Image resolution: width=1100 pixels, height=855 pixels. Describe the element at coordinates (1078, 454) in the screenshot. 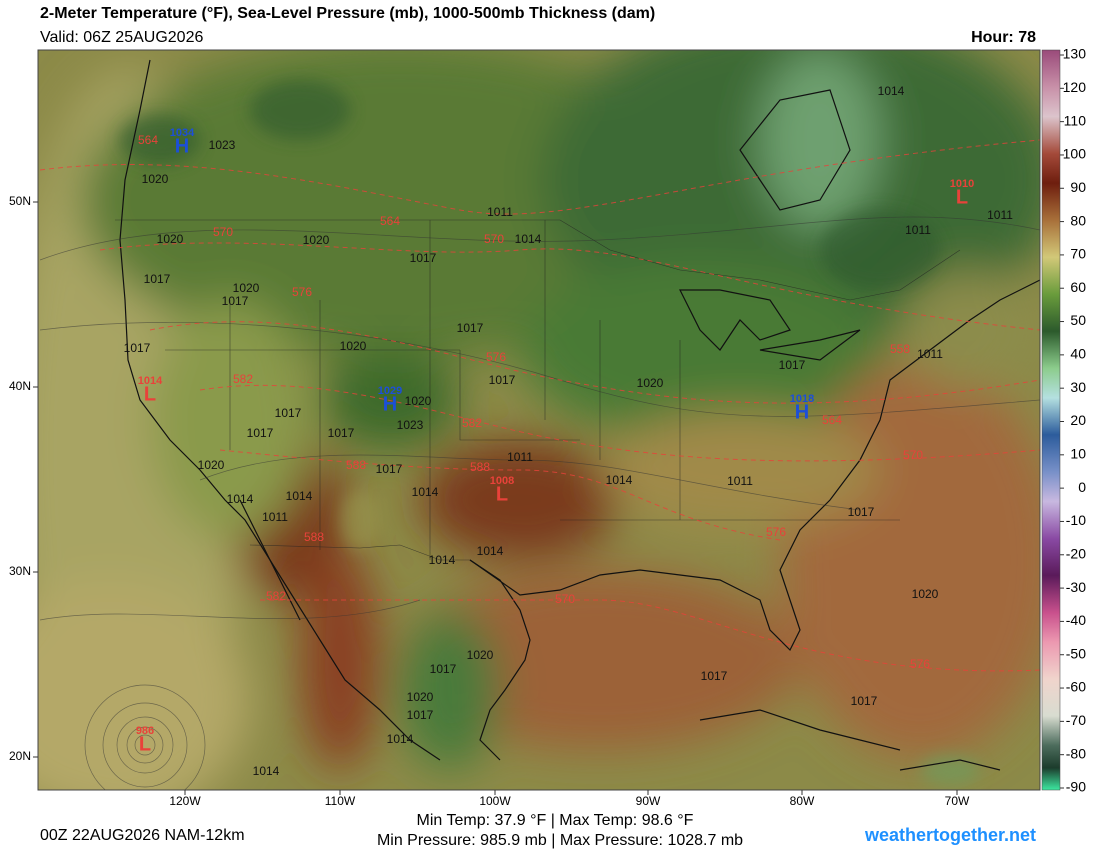

I see `colorbar-label: 10` at that location.